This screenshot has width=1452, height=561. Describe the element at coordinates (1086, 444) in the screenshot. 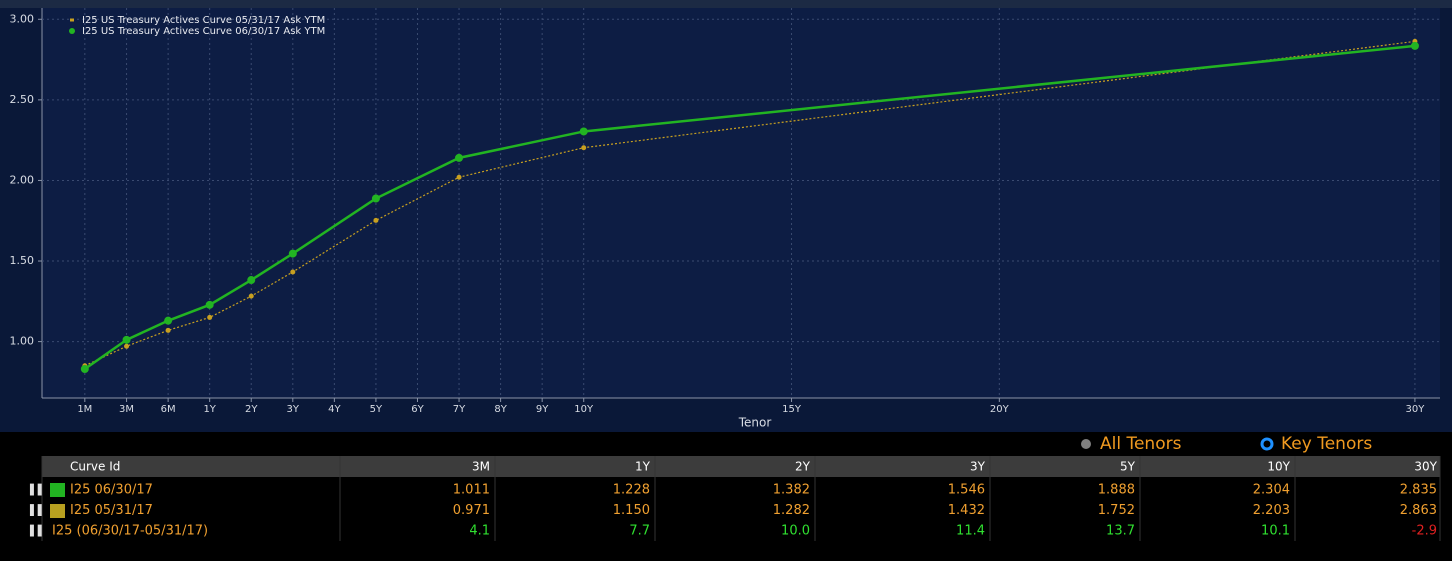

I see `radio-all` at that location.